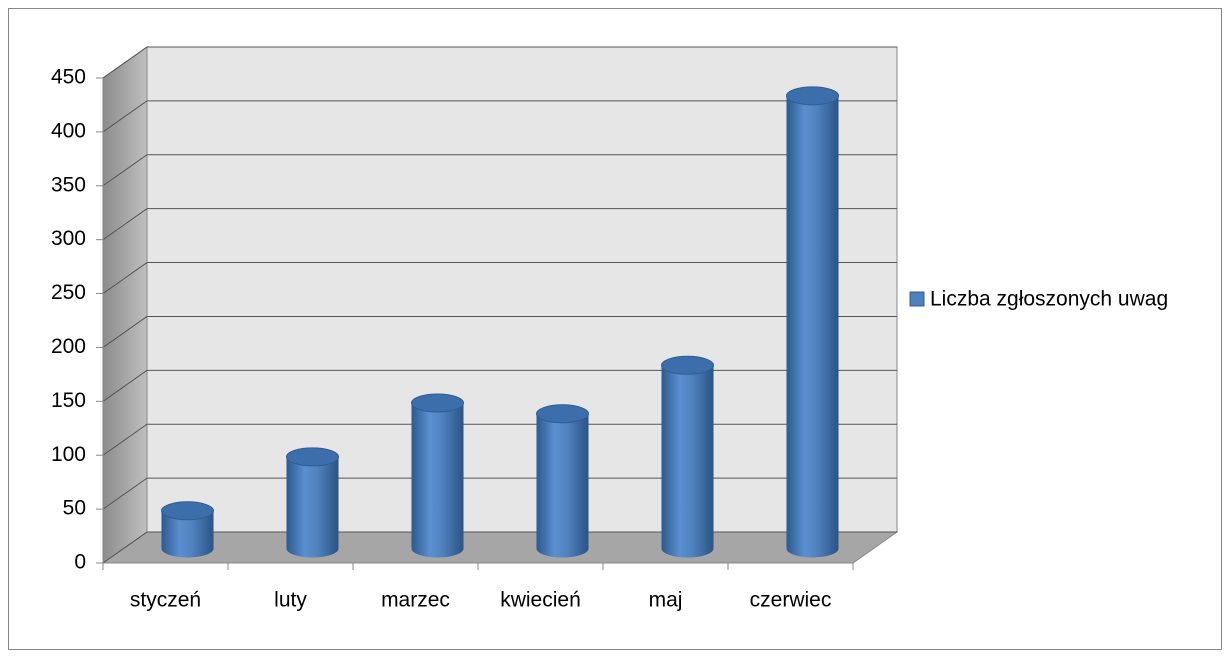 The width and height of the screenshot is (1230, 662). What do you see at coordinates (791, 600) in the screenshot?
I see `x-tick-label: czerwiec` at bounding box center [791, 600].